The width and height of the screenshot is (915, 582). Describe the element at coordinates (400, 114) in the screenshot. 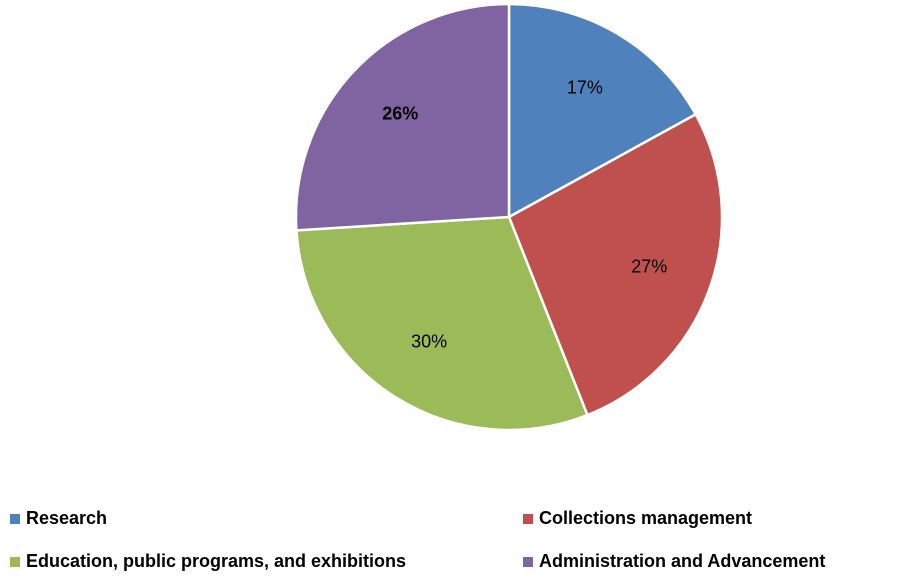

I see `data-label: 26%` at that location.